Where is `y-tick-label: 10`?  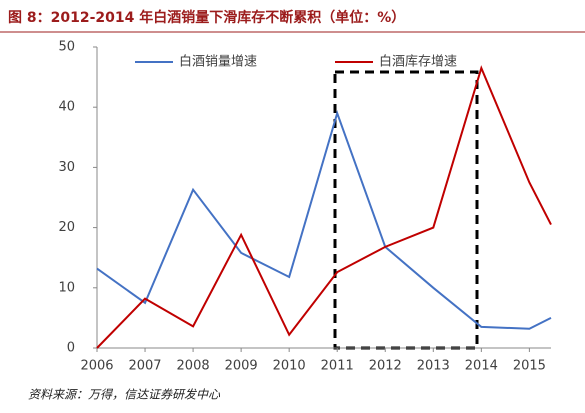 y-tick-label: 10 is located at coordinates (66, 287).